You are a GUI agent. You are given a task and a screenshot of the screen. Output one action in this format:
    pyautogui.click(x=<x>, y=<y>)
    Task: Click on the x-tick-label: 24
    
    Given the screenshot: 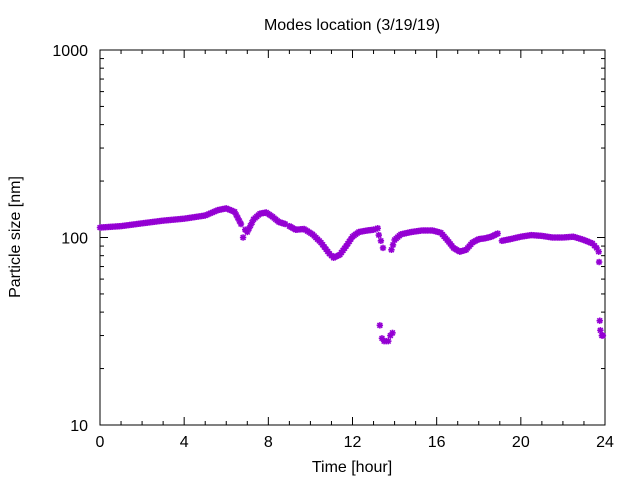 What is the action you would take?
    pyautogui.click(x=605, y=442)
    